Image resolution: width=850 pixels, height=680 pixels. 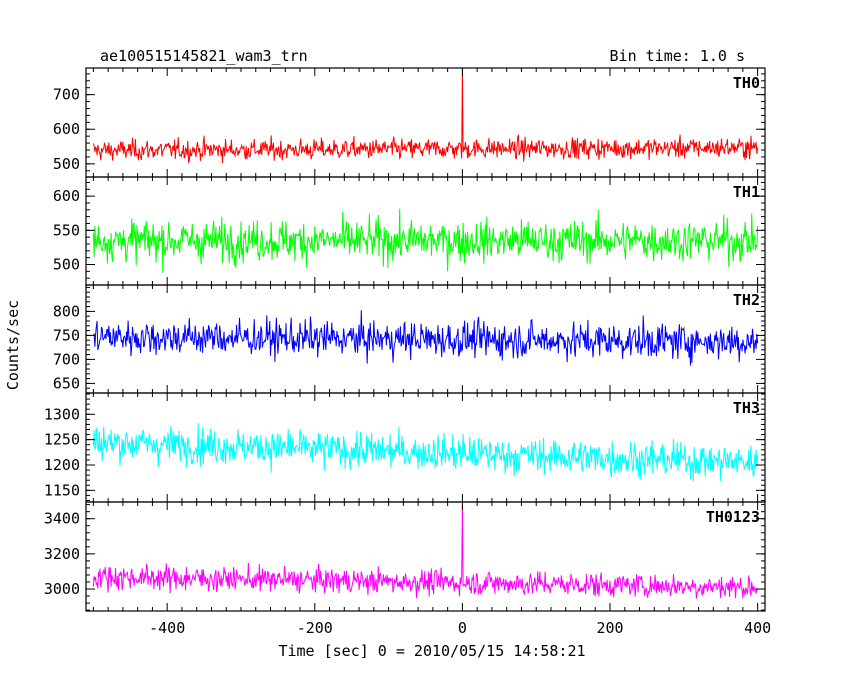 What do you see at coordinates (746, 300) in the screenshot?
I see `panel-label: TH2` at bounding box center [746, 300].